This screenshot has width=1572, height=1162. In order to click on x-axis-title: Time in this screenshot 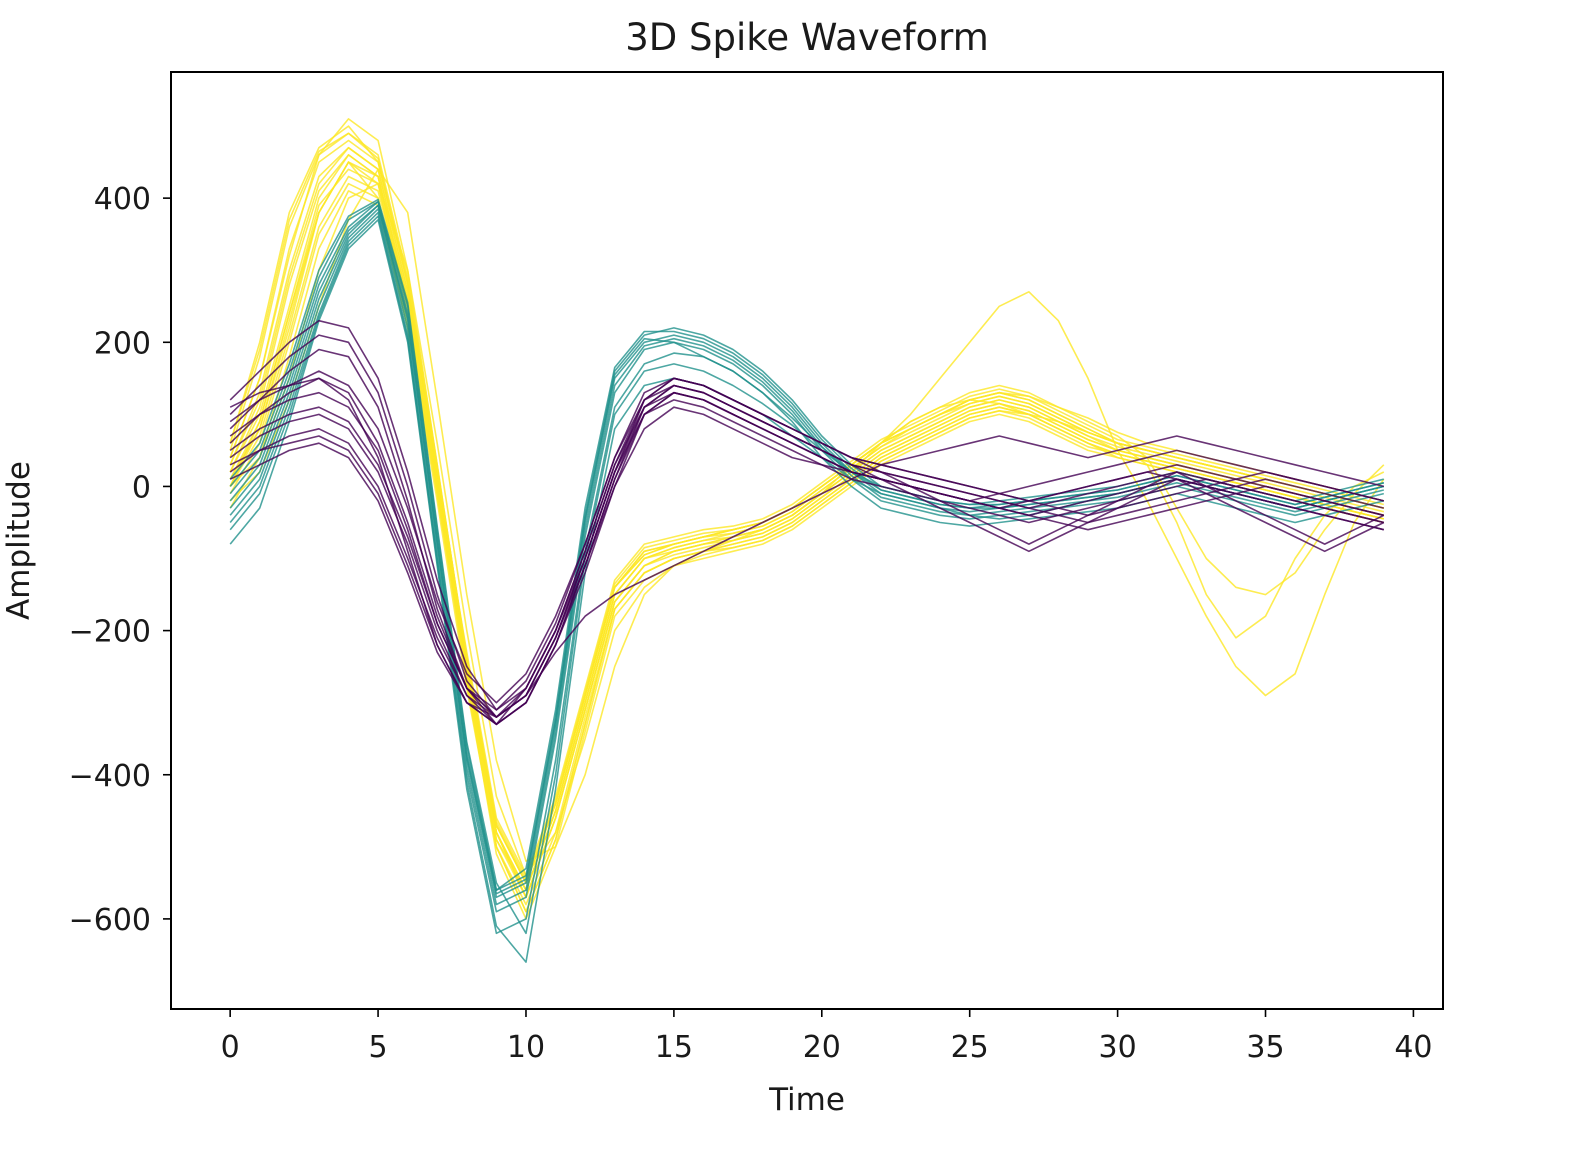, I will do `click(806, 1100)`.